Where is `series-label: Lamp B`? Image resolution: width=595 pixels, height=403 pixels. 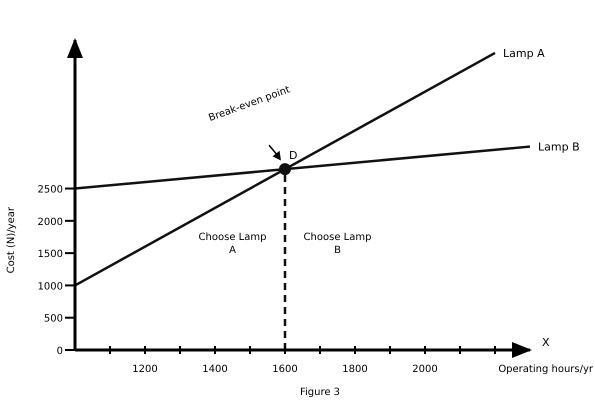
series-label: Lamp B is located at coordinates (559, 147).